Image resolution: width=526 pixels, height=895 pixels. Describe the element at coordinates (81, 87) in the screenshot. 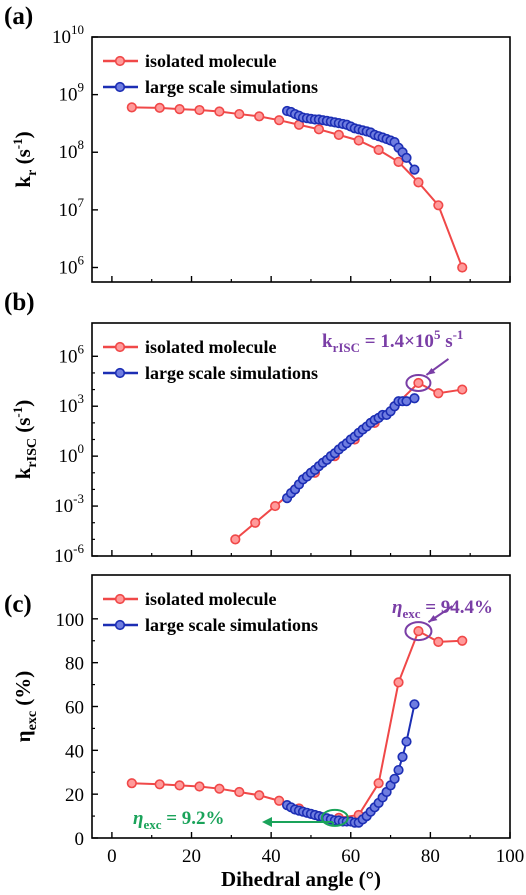

I see `tick-exponent: 9` at that location.